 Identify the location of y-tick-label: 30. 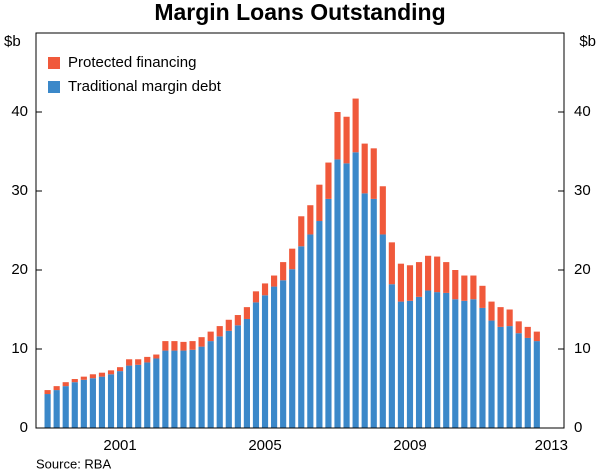
(19, 190).